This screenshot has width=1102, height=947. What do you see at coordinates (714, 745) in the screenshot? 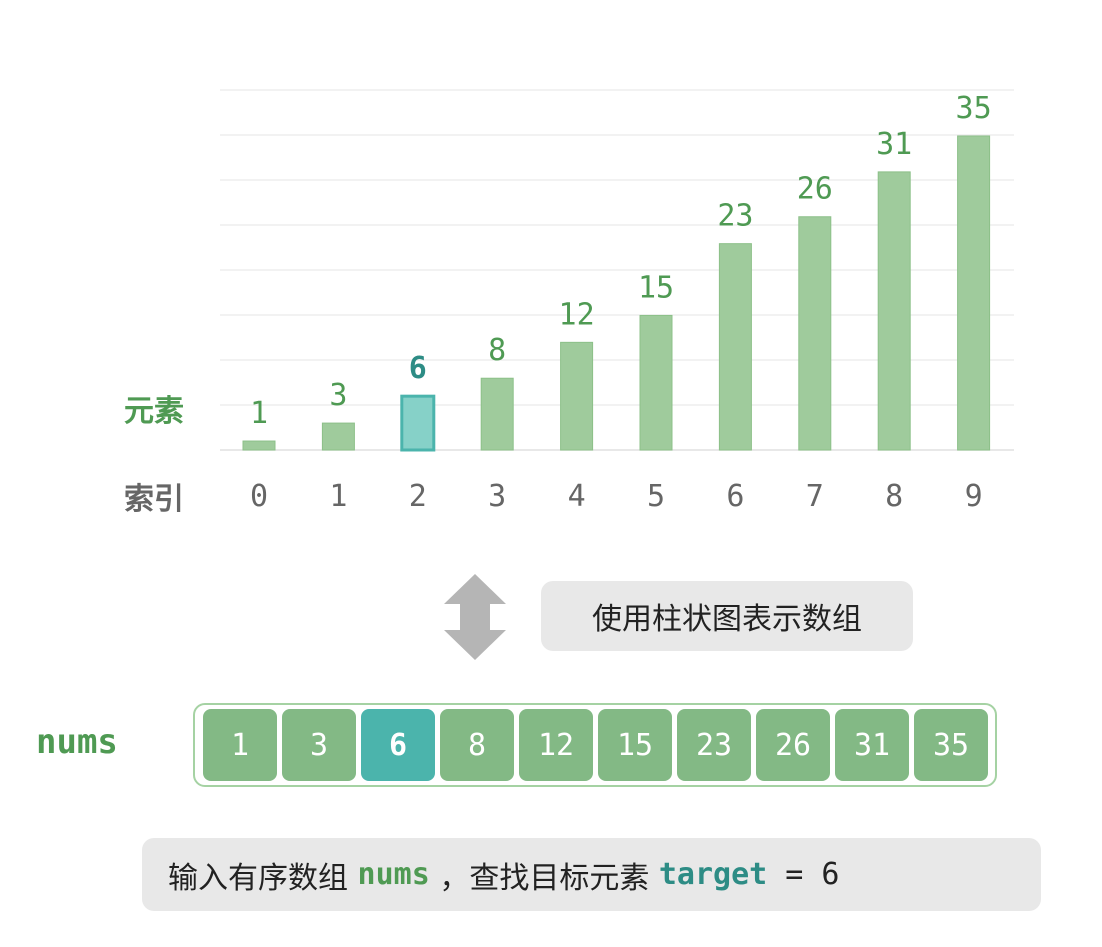
I see `array-cell: 23` at bounding box center [714, 745].